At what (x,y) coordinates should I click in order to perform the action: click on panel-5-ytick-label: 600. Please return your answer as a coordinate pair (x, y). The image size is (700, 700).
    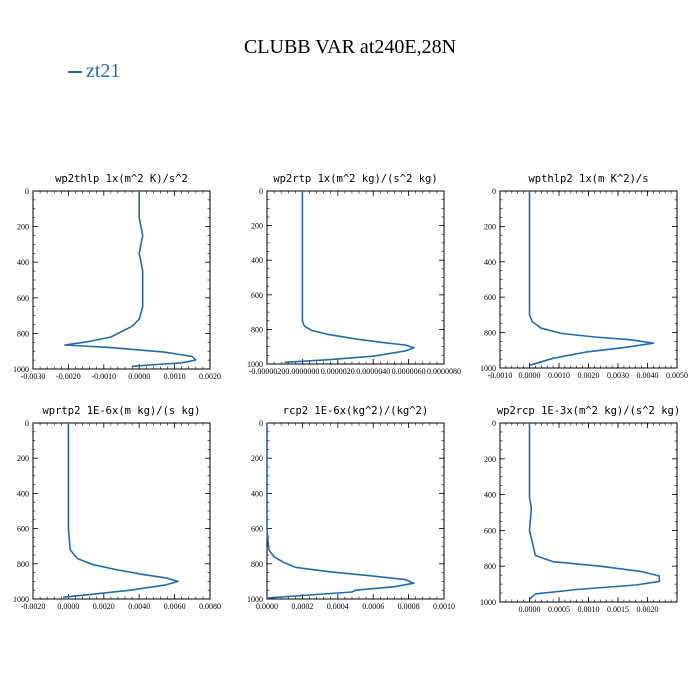
    Looking at the image, I should click on (257, 529).